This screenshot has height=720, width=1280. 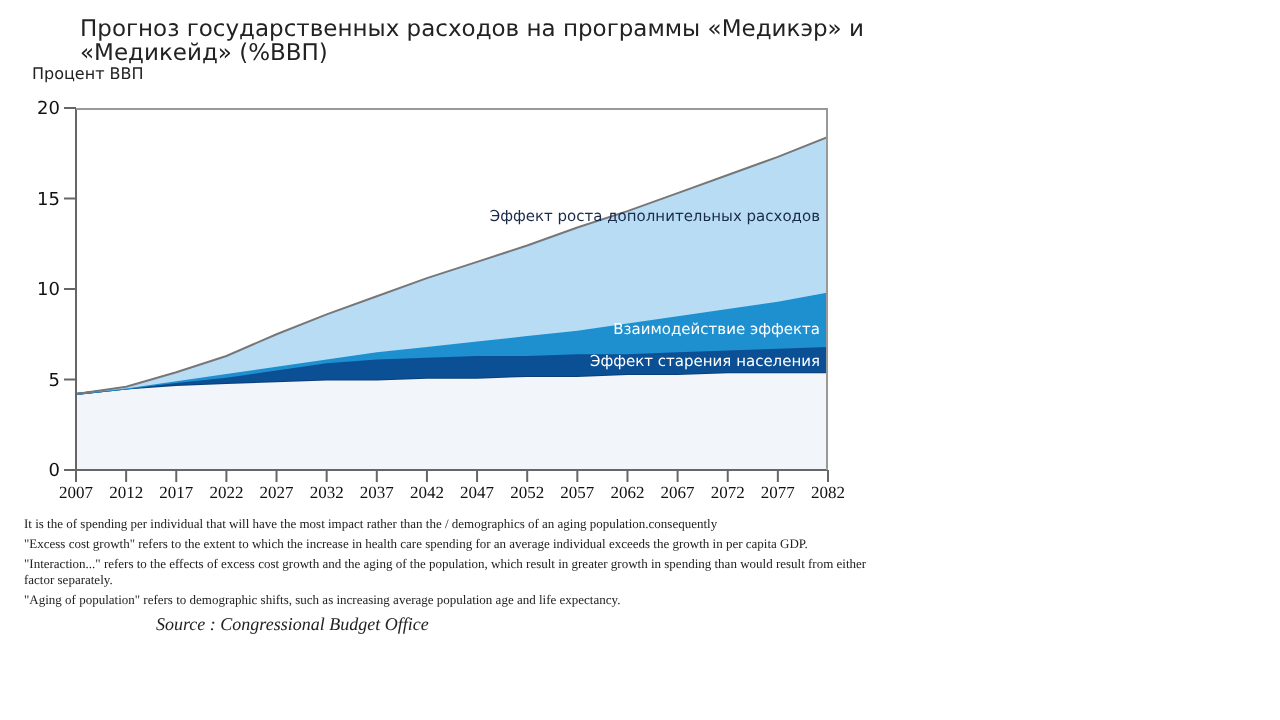 I want to click on x-tick-label: 2032, so click(x=326, y=492).